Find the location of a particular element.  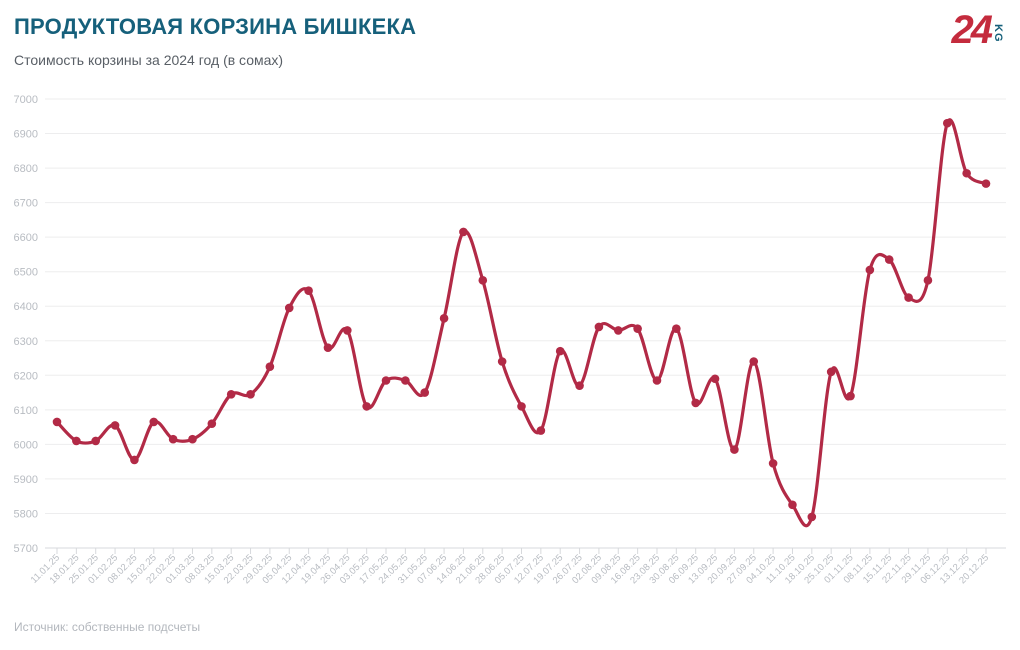

y-axis-label: 7000 is located at coordinates (26, 100).